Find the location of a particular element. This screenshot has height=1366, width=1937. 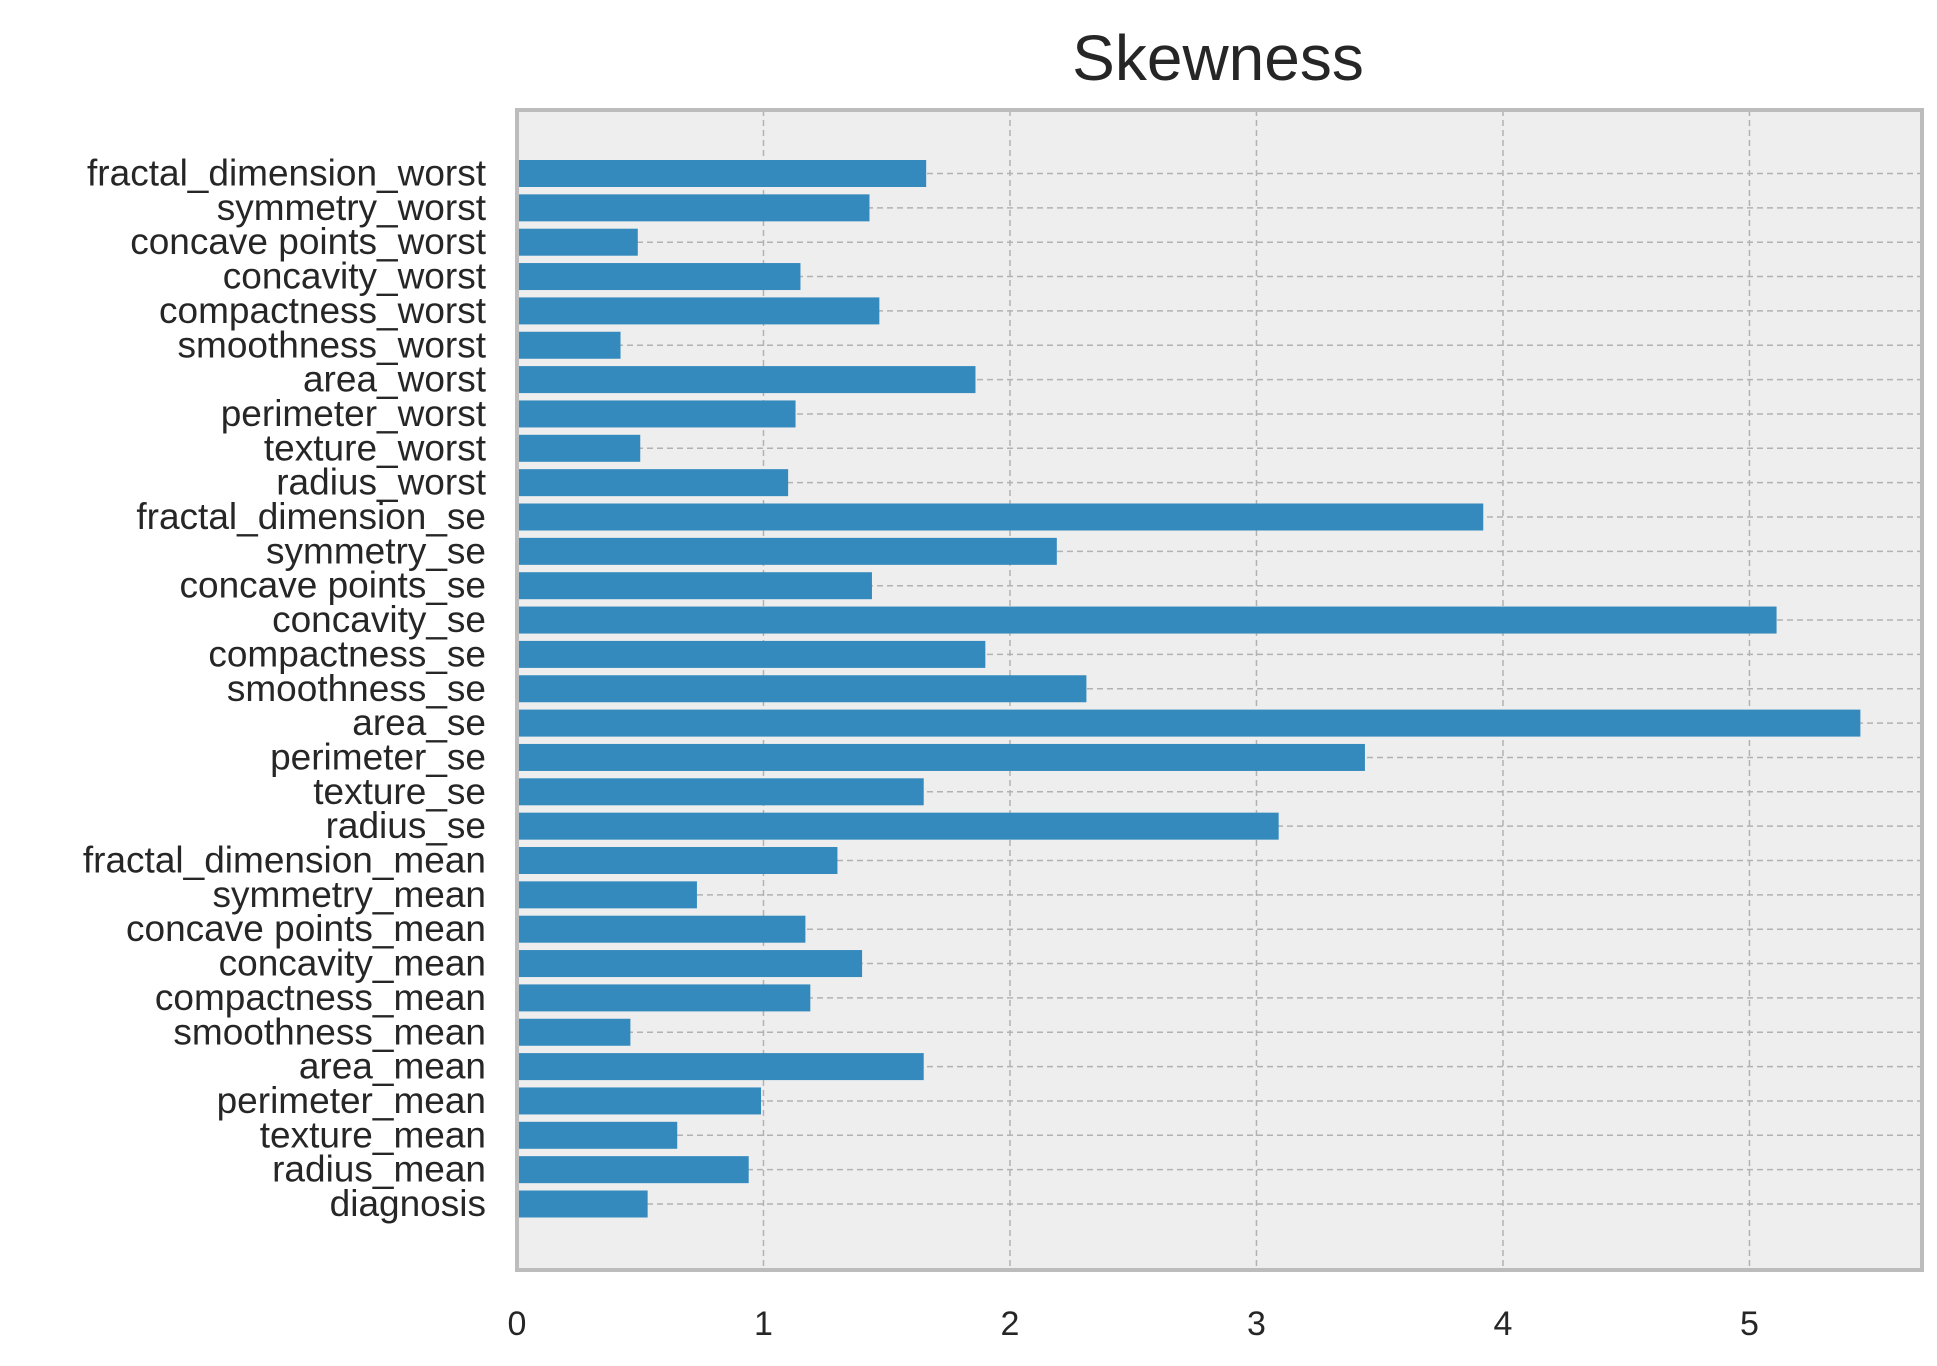

y-tick-label: symmetry_mean is located at coordinates (349, 894).